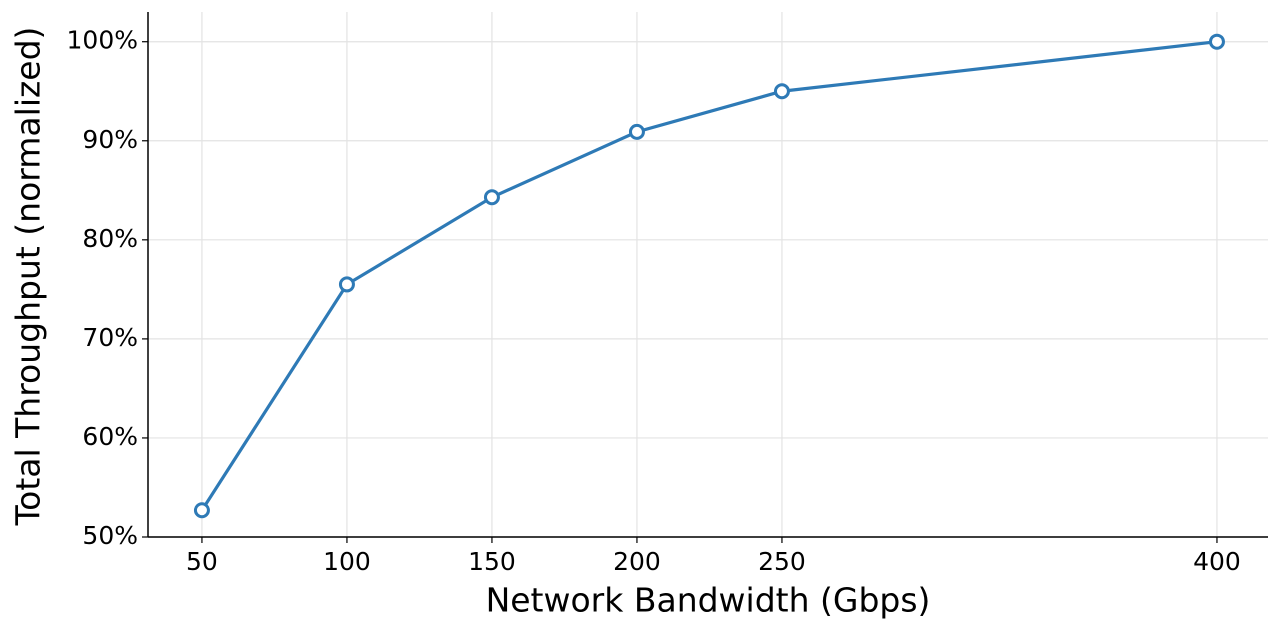 This screenshot has height=634, width=1280. What do you see at coordinates (110, 535) in the screenshot?
I see `y-tick-label: 50%` at bounding box center [110, 535].